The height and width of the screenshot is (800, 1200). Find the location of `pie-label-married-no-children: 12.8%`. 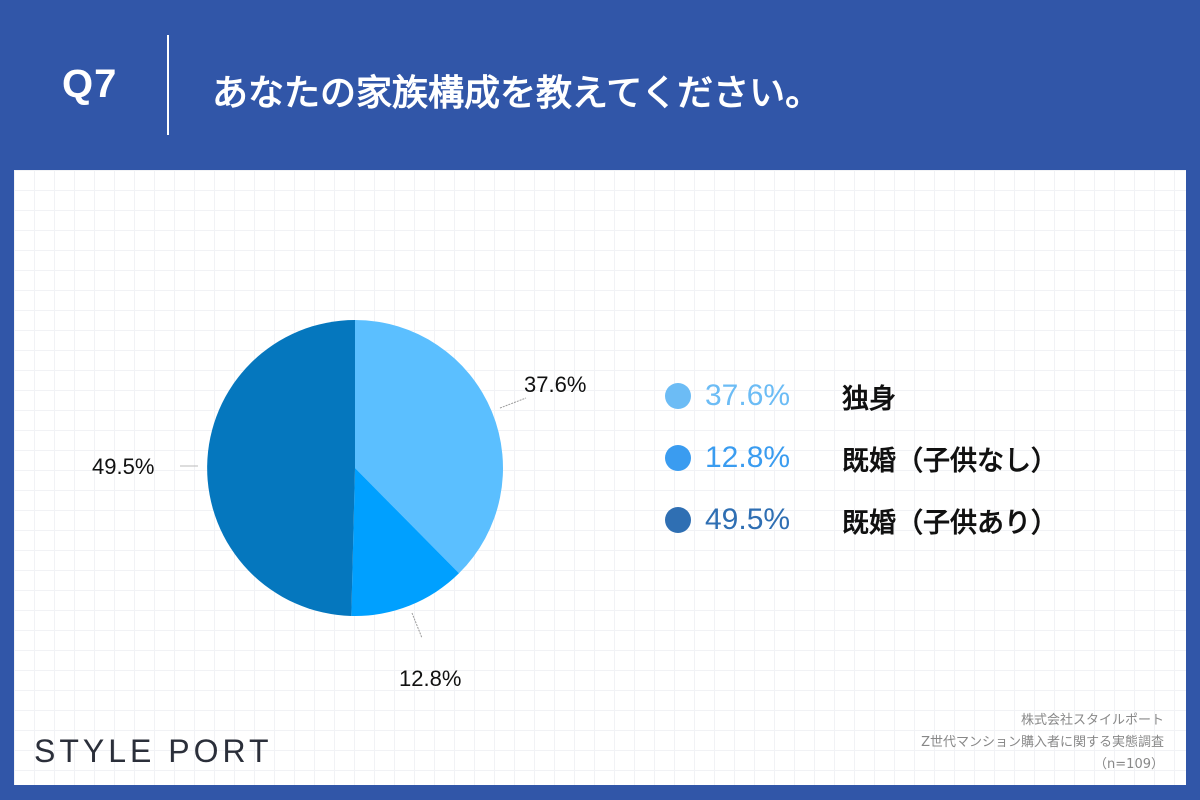

pie-label-married-no-children: 12.8% is located at coordinates (430, 678).